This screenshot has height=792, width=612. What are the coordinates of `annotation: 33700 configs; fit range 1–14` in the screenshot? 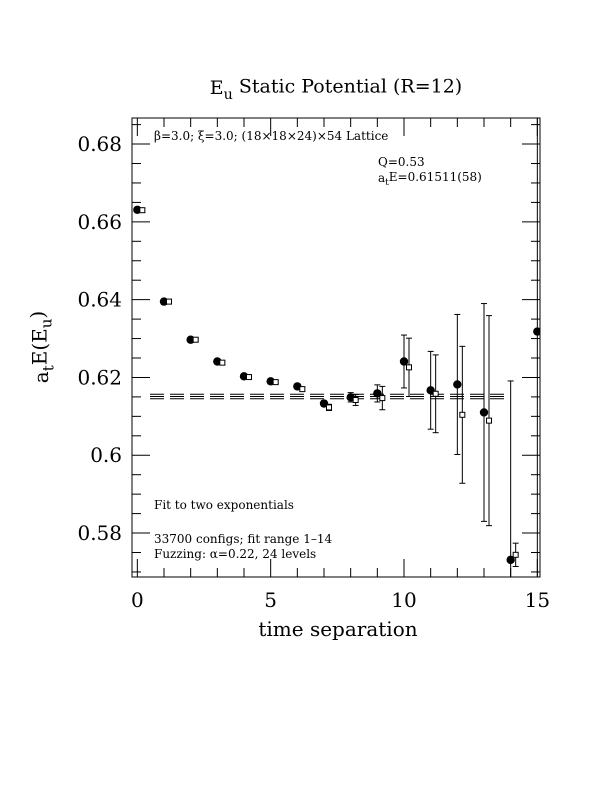 It's located at (243, 539).